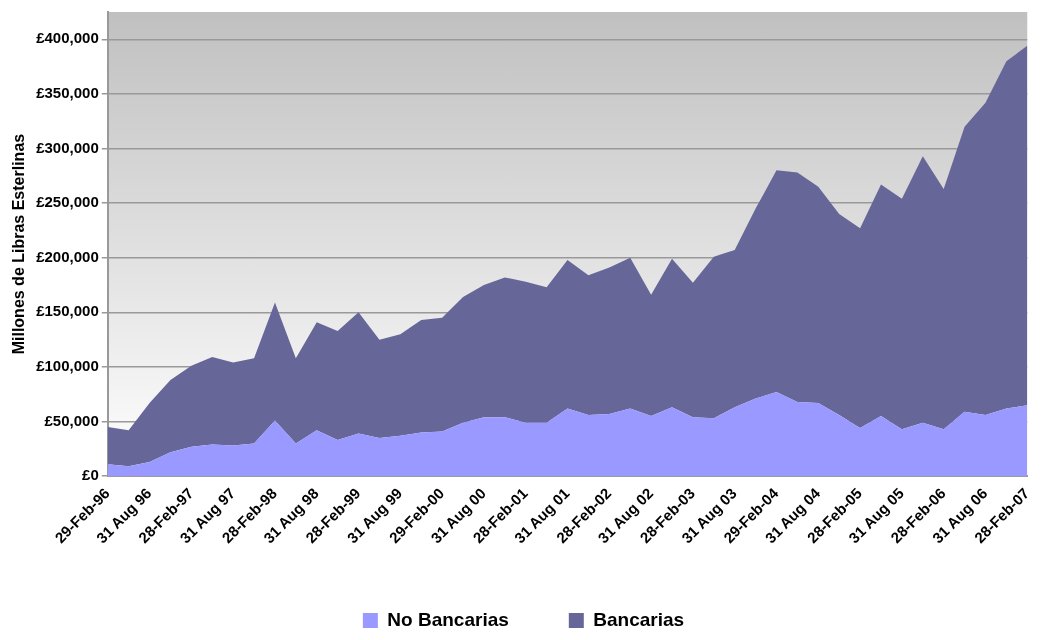 This screenshot has width=1043, height=640. Describe the element at coordinates (67, 93) in the screenshot. I see `y-tick-label: £350,000` at that location.